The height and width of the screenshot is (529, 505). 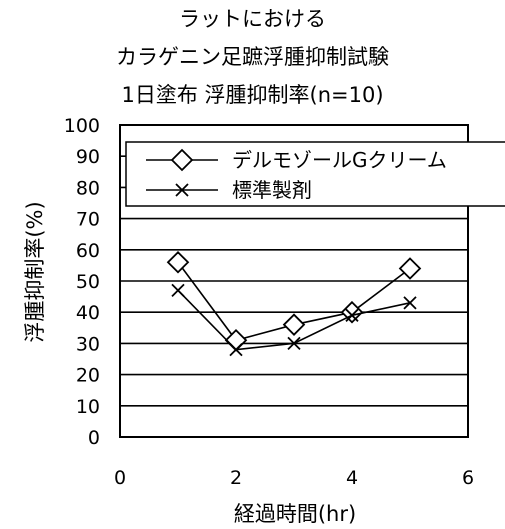 I want to click on series-layer, so click(x=294, y=304).